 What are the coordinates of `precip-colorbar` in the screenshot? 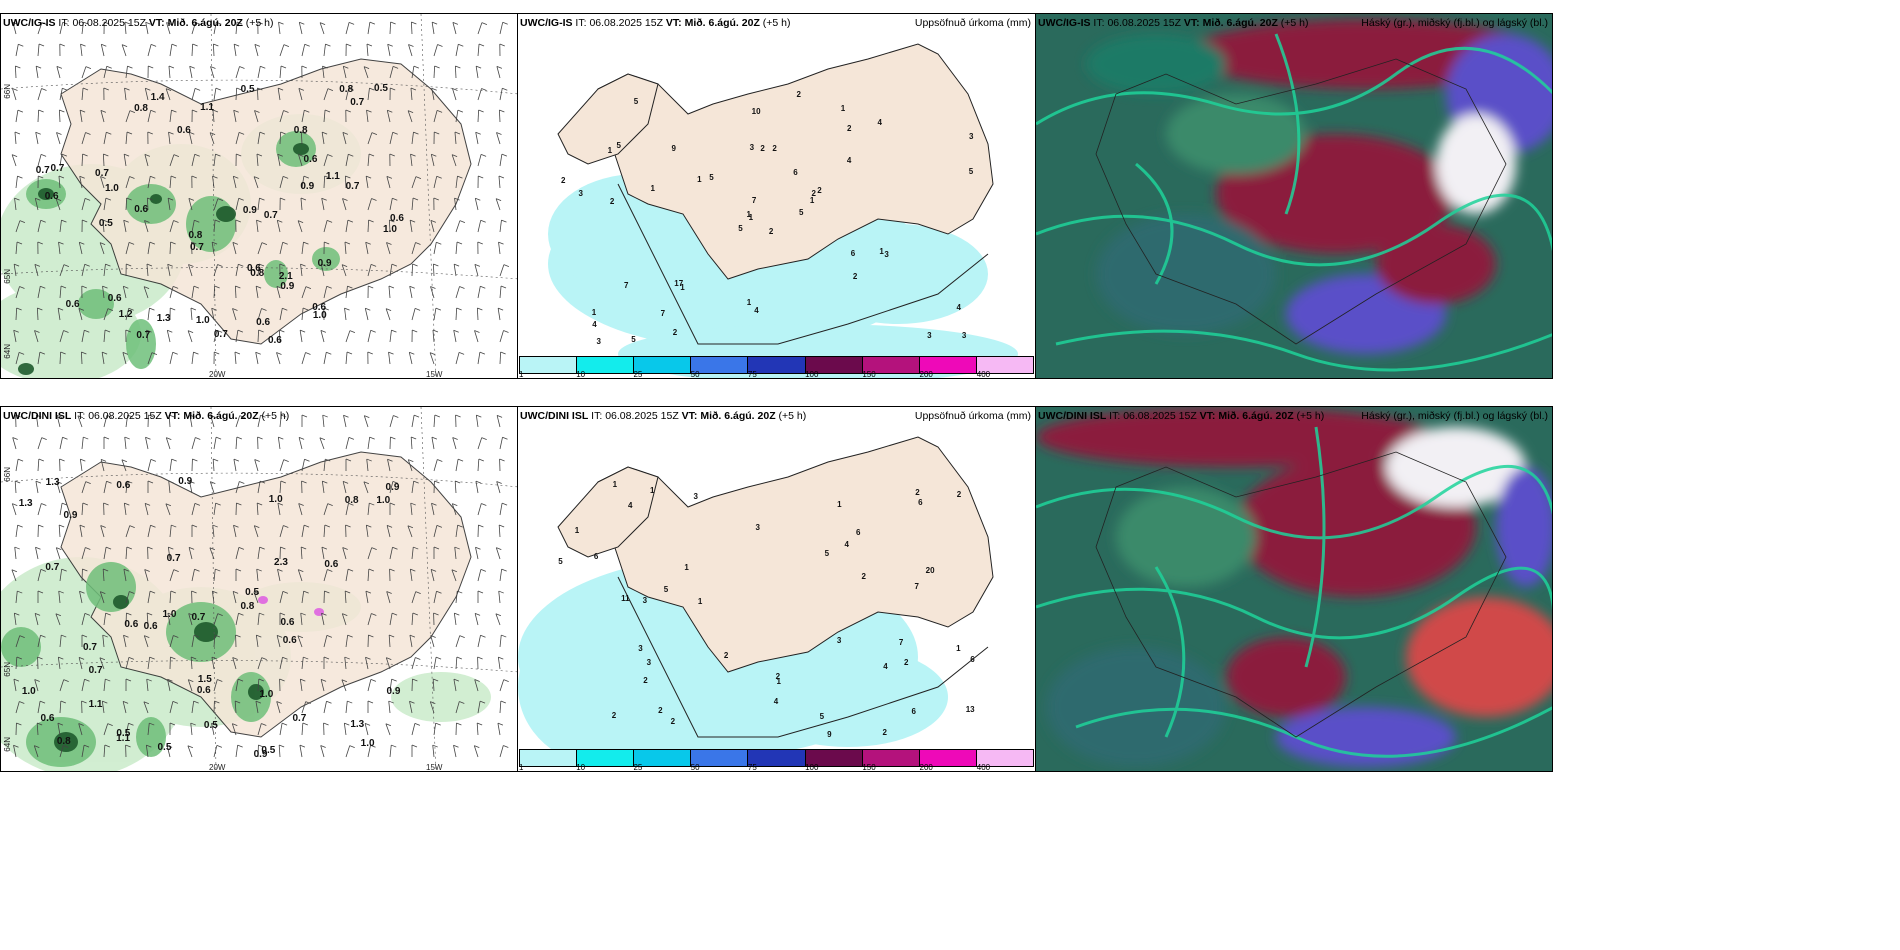 It's located at (776, 758).